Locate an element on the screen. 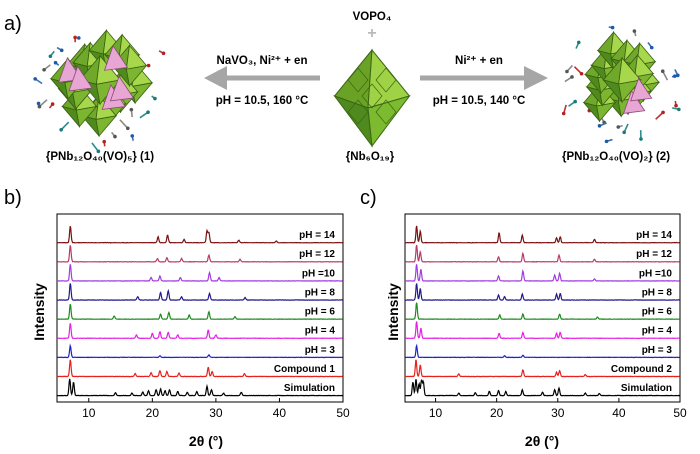  compound-1-caption: {PNb₁₂O₄₀(VO)₅} (1) is located at coordinates (100, 157).